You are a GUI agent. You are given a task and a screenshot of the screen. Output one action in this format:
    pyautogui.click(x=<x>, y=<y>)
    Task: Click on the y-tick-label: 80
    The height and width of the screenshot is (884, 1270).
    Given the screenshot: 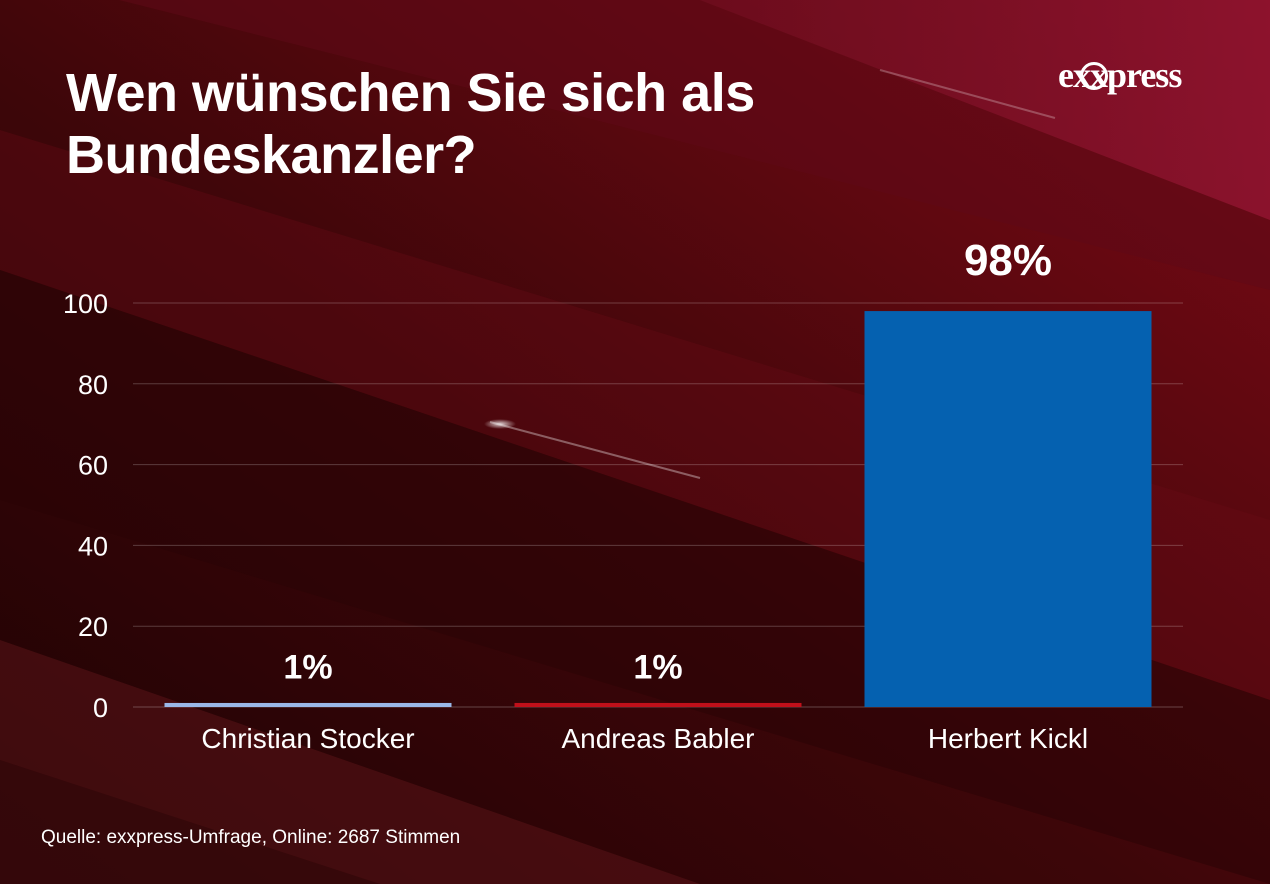 What is the action you would take?
    pyautogui.click(x=93, y=385)
    